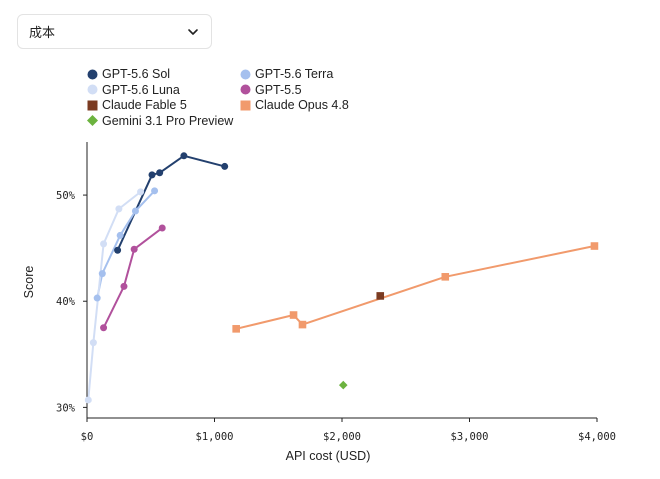 Image resolution: width=660 pixels, height=479 pixels. Describe the element at coordinates (141, 89) in the screenshot. I see `legend-label: GPT-5.6 Luna` at that location.